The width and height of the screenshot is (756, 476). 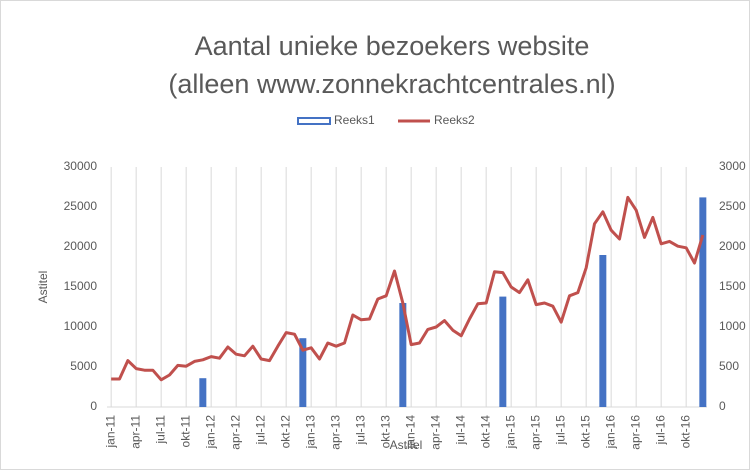 I want to click on legend-label: Reeks1, so click(x=354, y=120).